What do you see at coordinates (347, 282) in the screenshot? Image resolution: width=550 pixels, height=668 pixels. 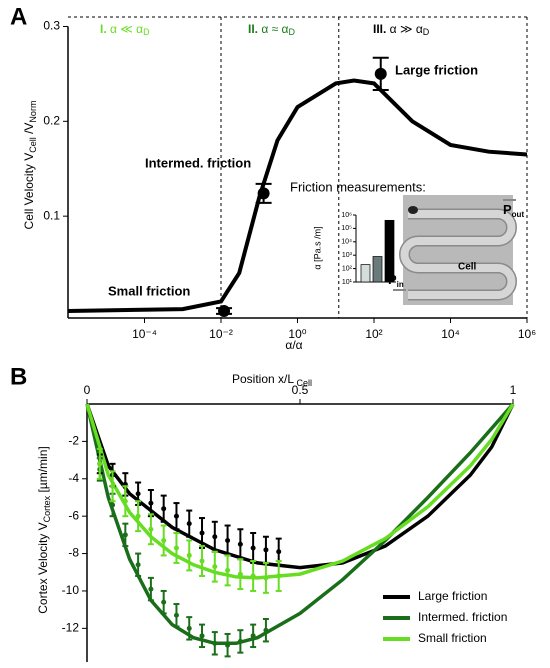 I see `inset-y-tick-label: 10¹` at bounding box center [347, 282].